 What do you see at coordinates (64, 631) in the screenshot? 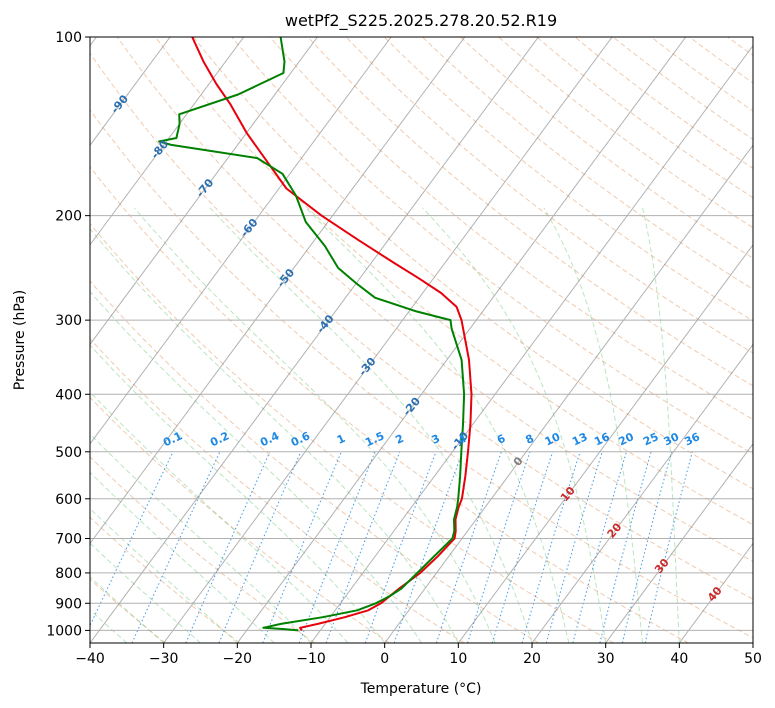
I see `y-tick-label: 1000` at bounding box center [64, 631].